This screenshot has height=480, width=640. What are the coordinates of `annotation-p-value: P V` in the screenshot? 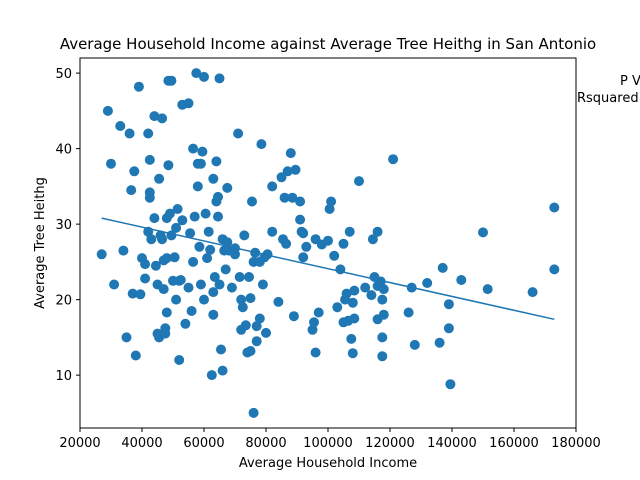 It's located at (630, 81).